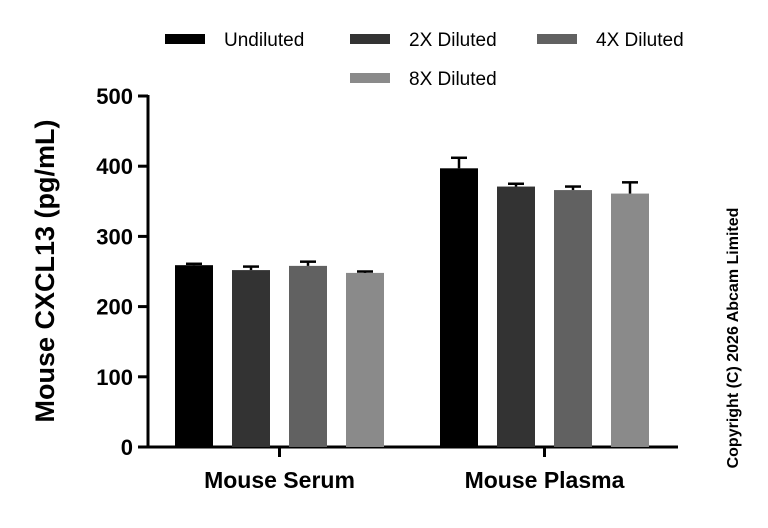 The width and height of the screenshot is (768, 528). Describe the element at coordinates (453, 40) in the screenshot. I see `legend-label: 2X Diluted` at that location.